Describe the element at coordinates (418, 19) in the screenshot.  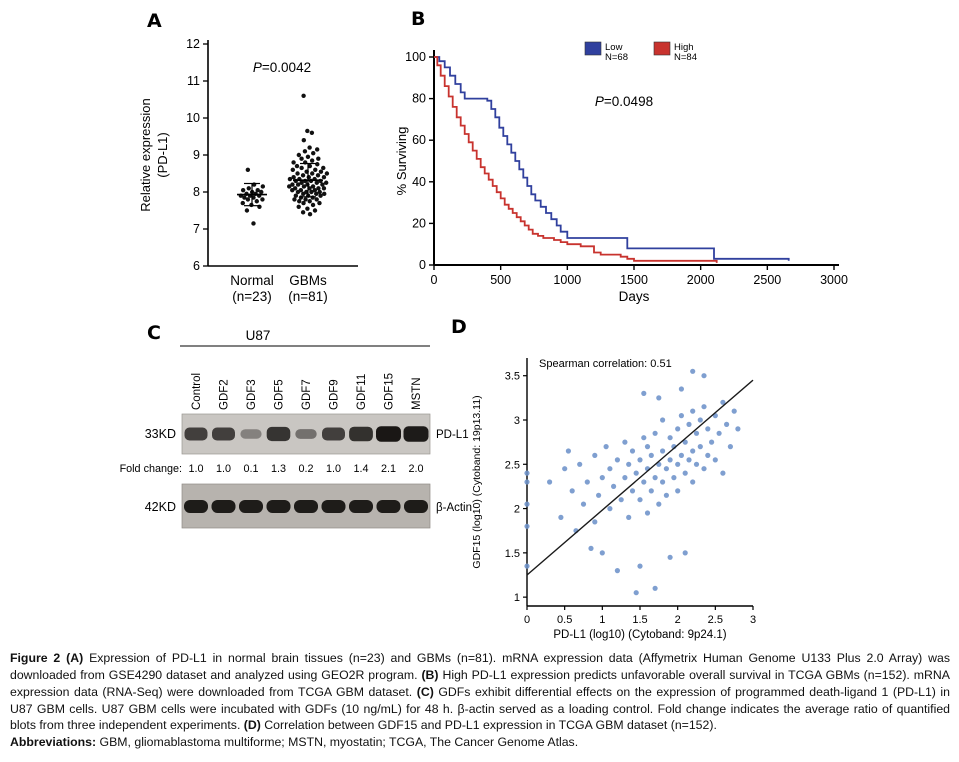
I see `panel-b-label: B` at that location.